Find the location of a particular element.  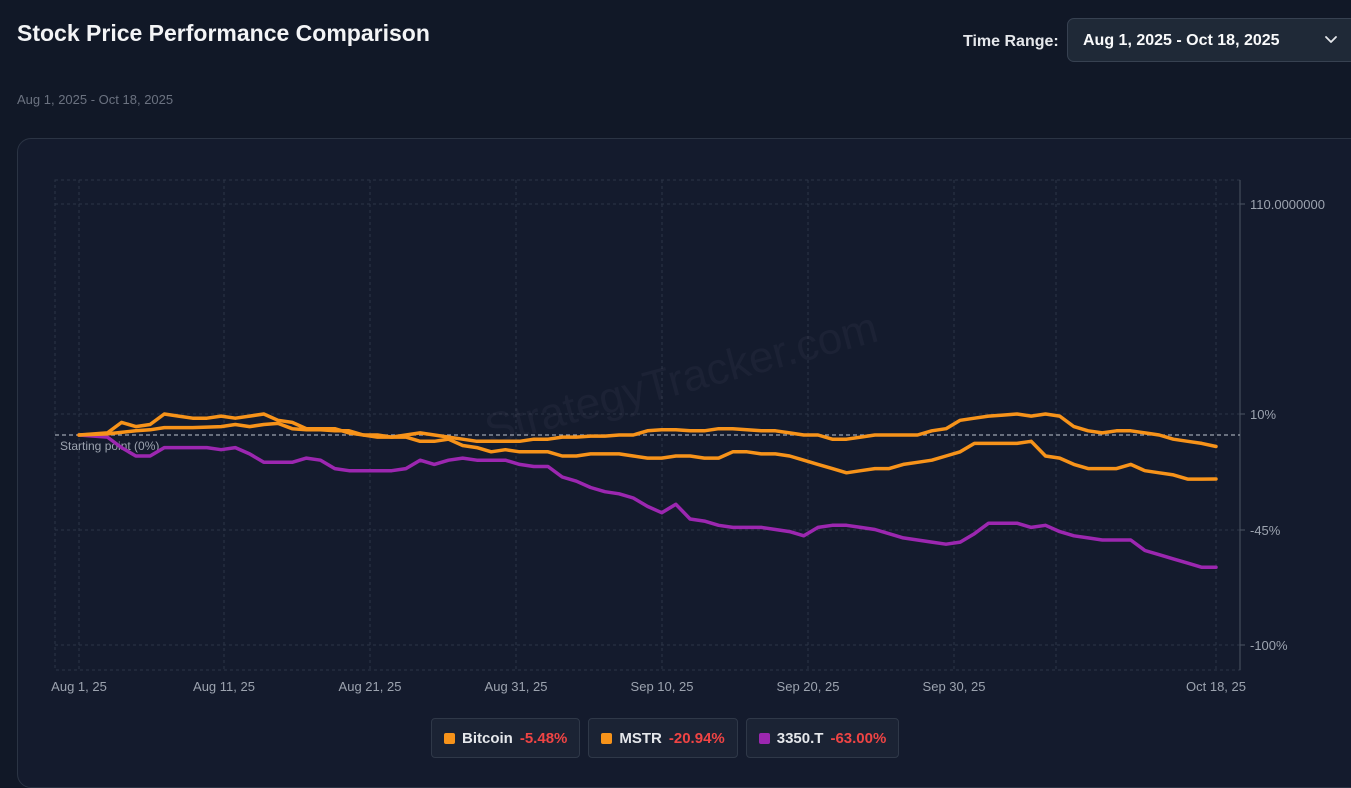

x-tick-label: Aug 31, 25 is located at coordinates (516, 686).